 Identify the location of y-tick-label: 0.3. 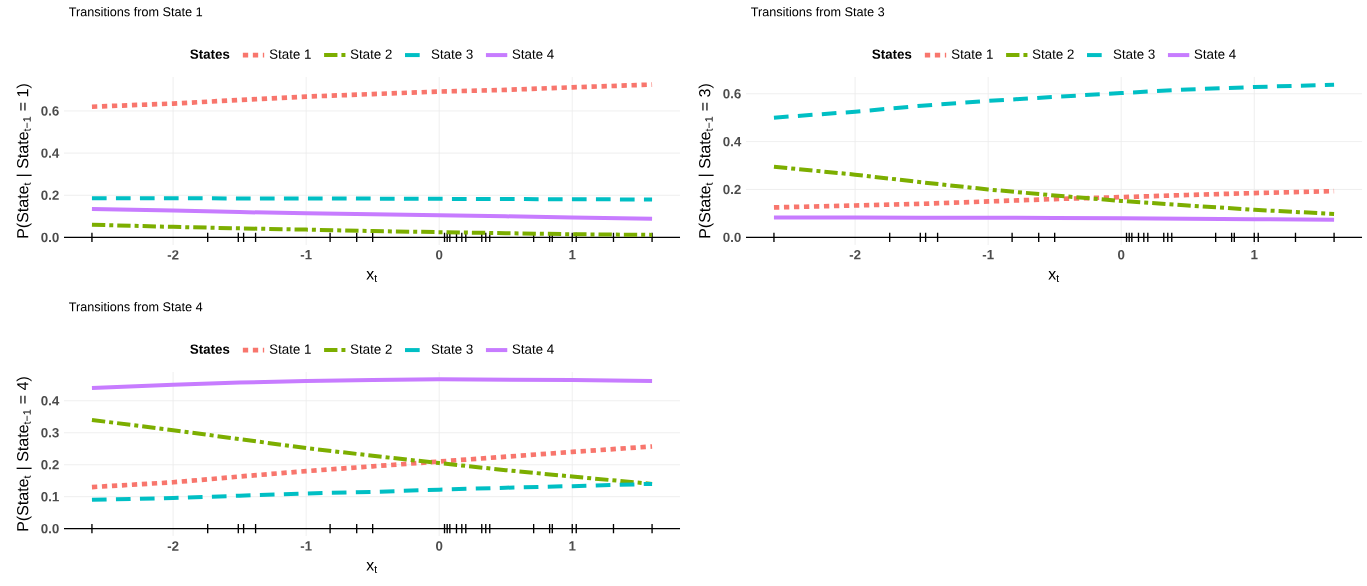
(50, 433).